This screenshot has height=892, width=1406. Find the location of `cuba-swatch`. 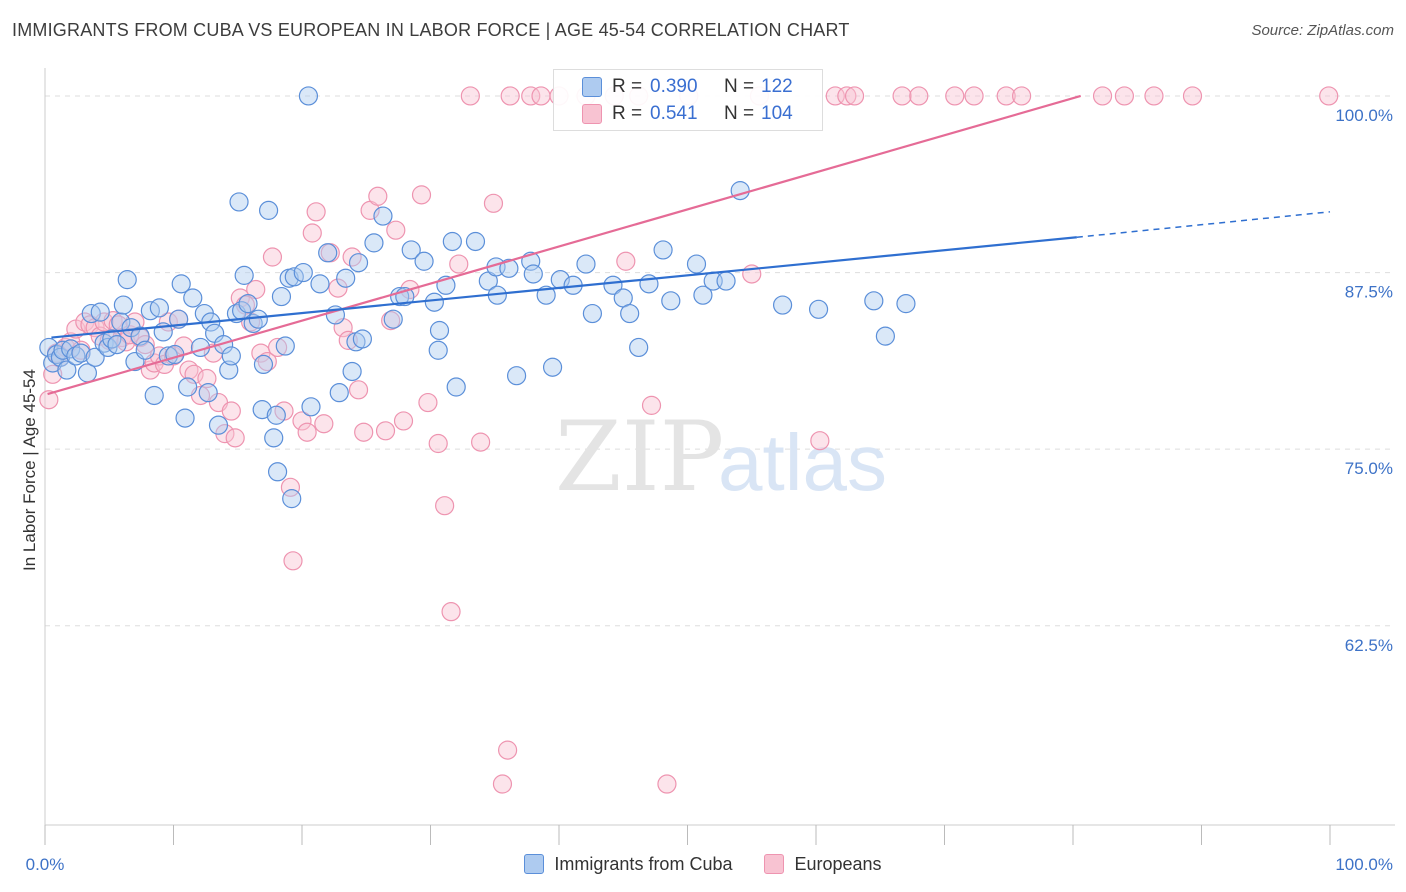

cuba-swatch is located at coordinates (592, 87).